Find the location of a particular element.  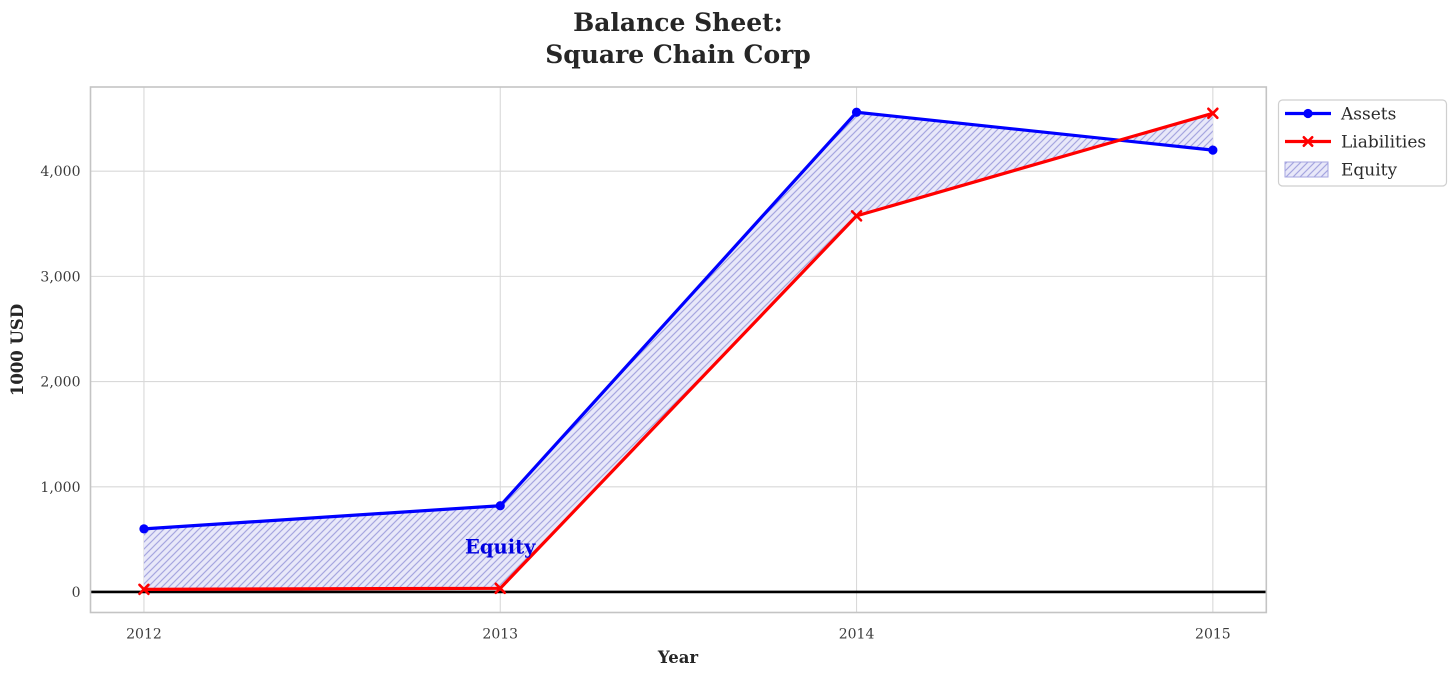

legend-marker-x-icon is located at coordinates (1308, 141).